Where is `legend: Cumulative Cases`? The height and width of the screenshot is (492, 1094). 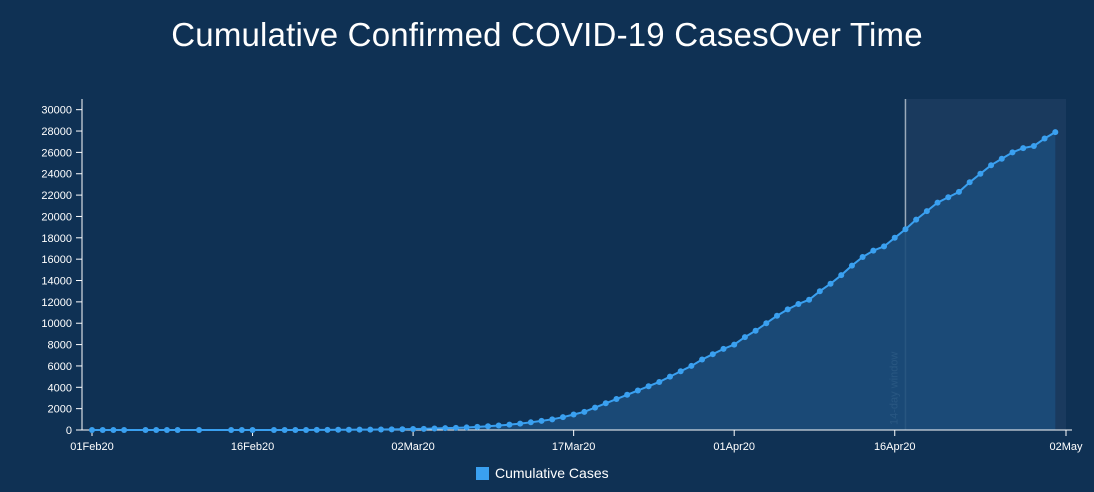 legend: Cumulative Cases is located at coordinates (542, 473).